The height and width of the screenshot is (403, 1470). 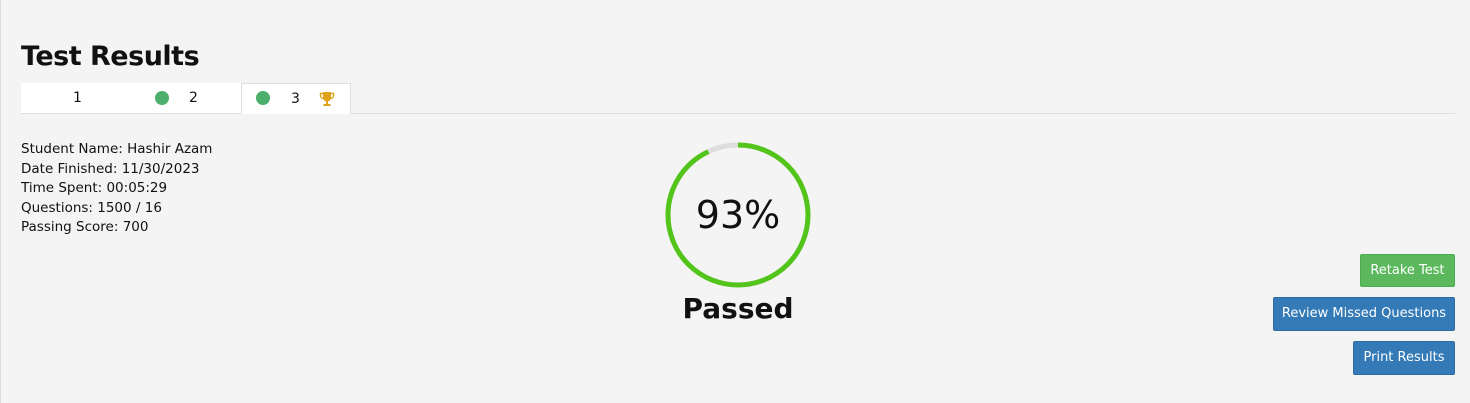 I want to click on student-name: Student Name: Hashir Azam, so click(x=117, y=149).